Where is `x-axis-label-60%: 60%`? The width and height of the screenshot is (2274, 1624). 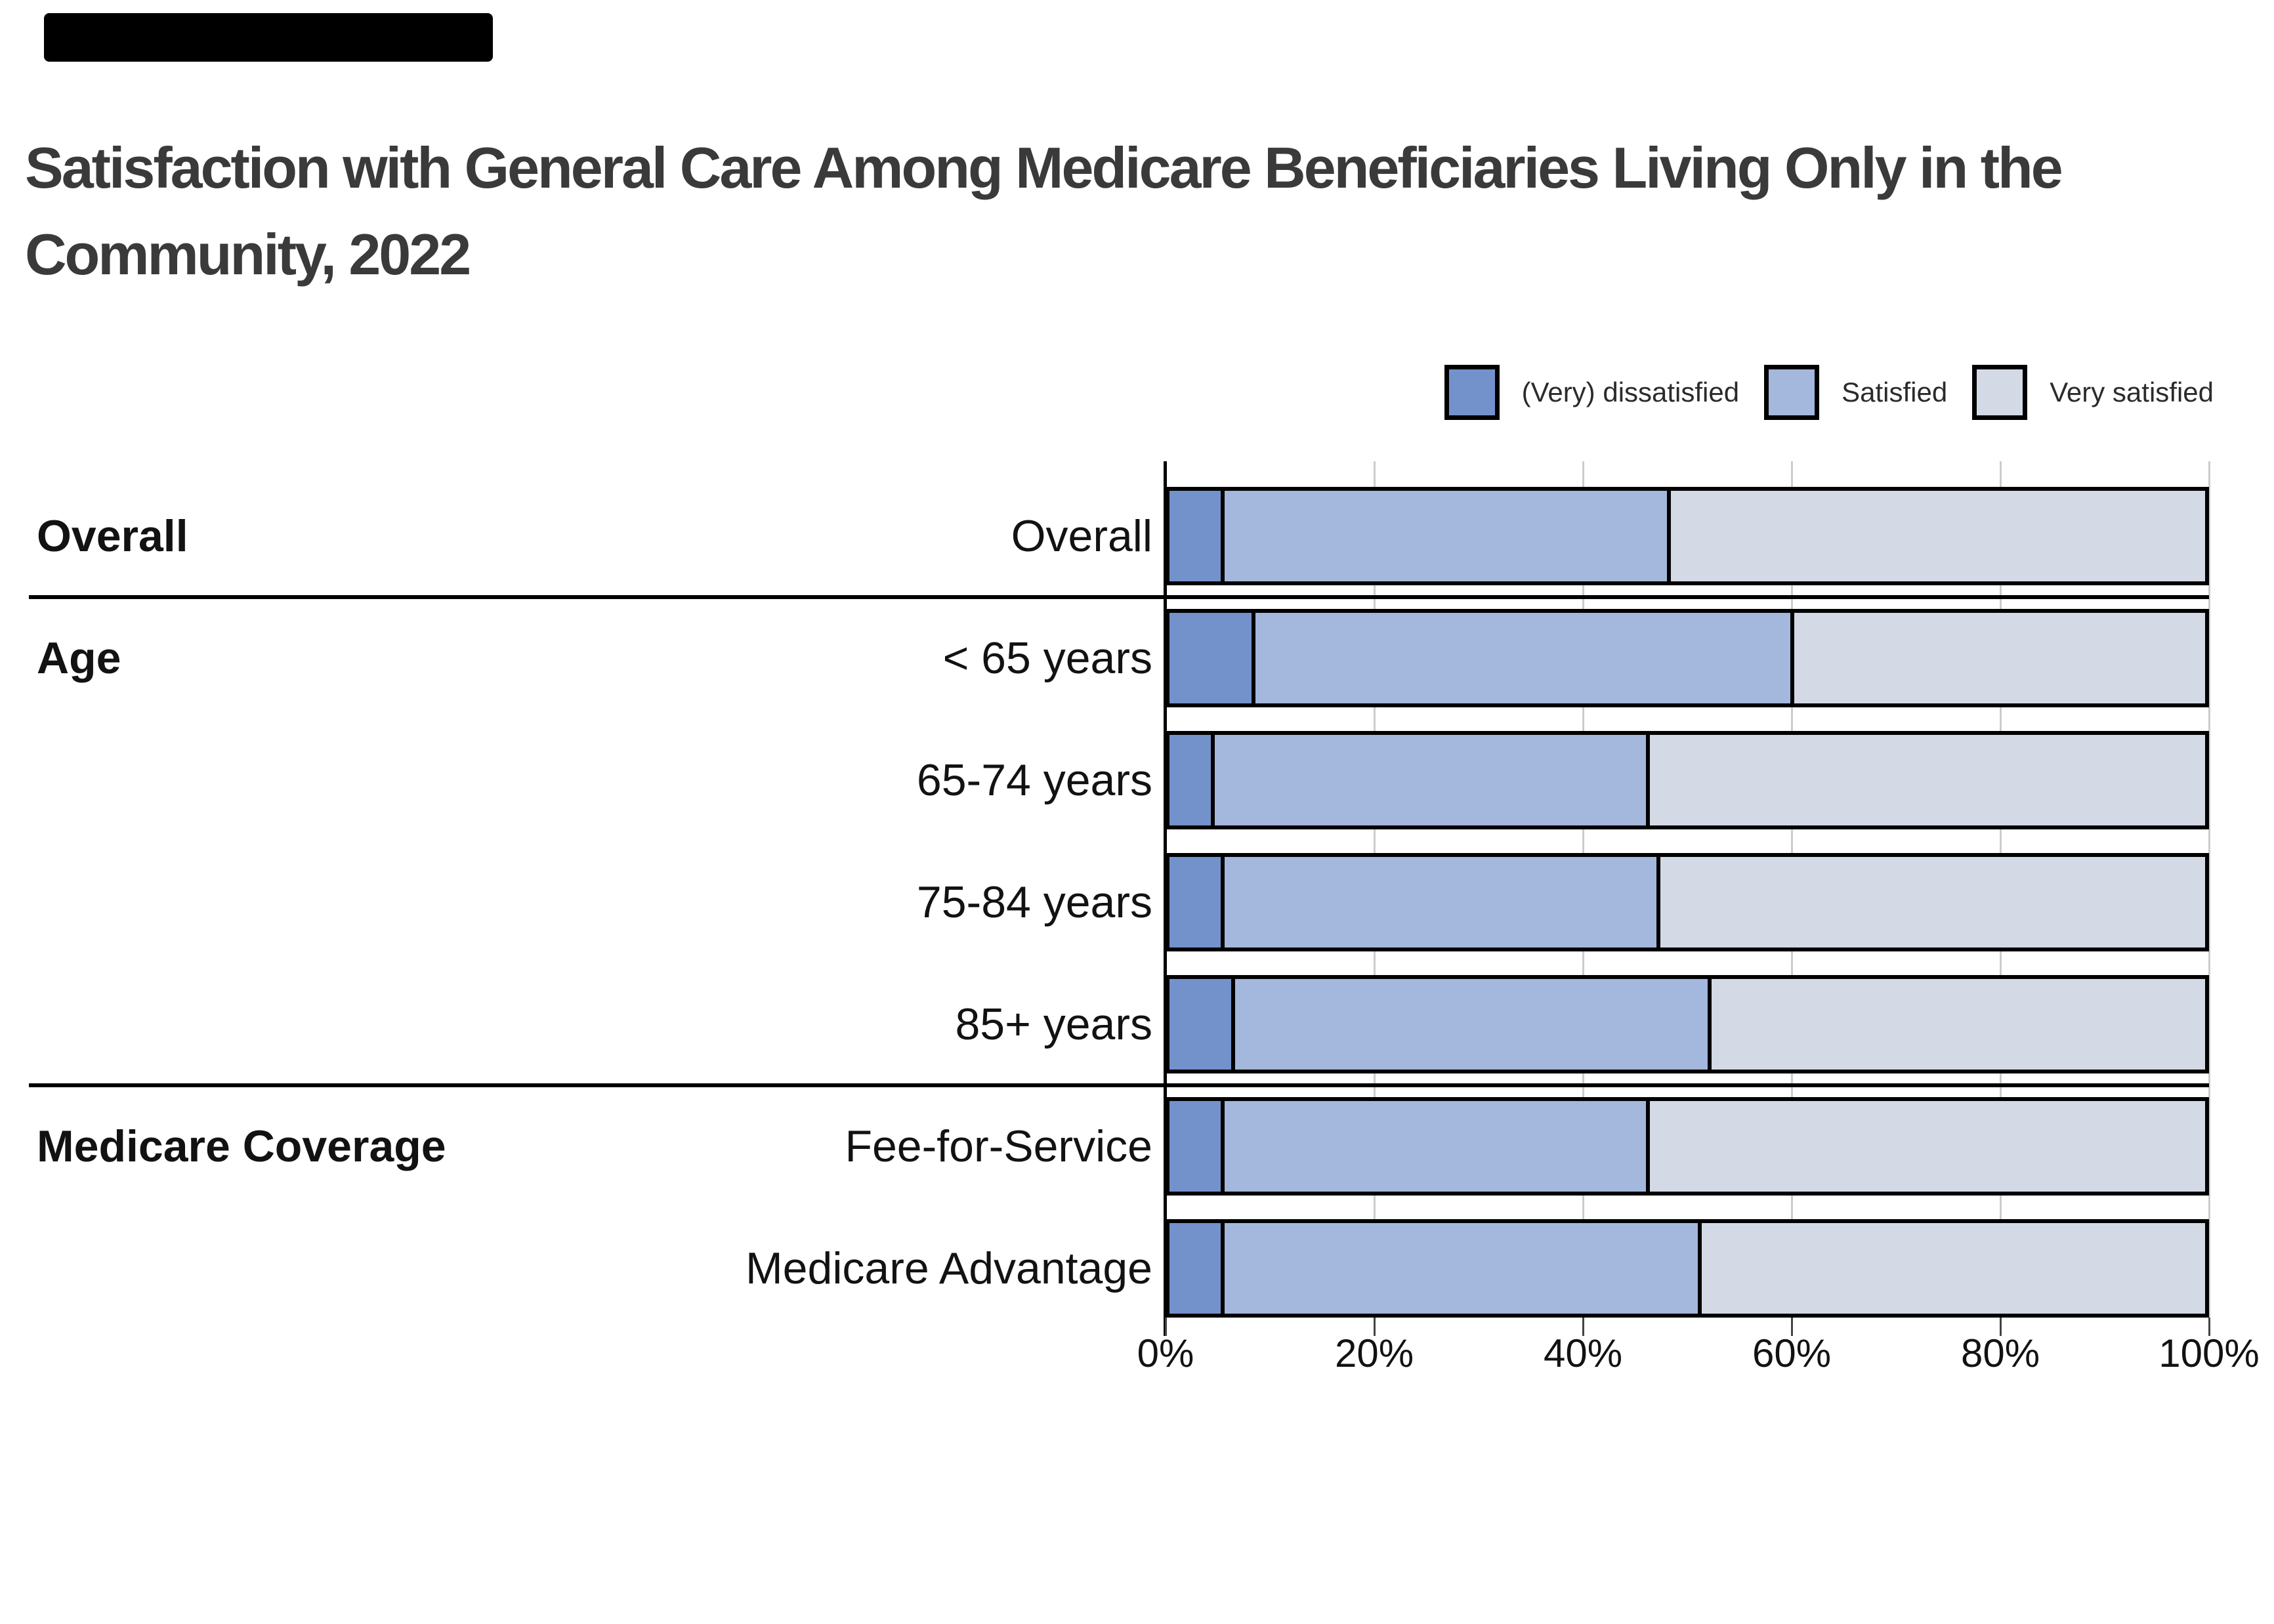 x-axis-label-60%: 60% is located at coordinates (1792, 1353).